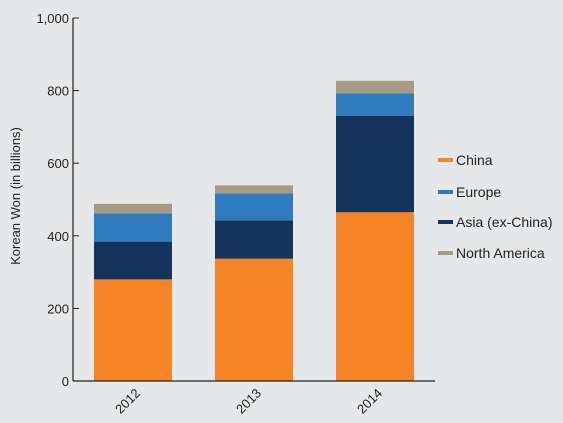 Image resolution: width=563 pixels, height=423 pixels. I want to click on bar-segment-asia-ex-china-2014, so click(375, 164).